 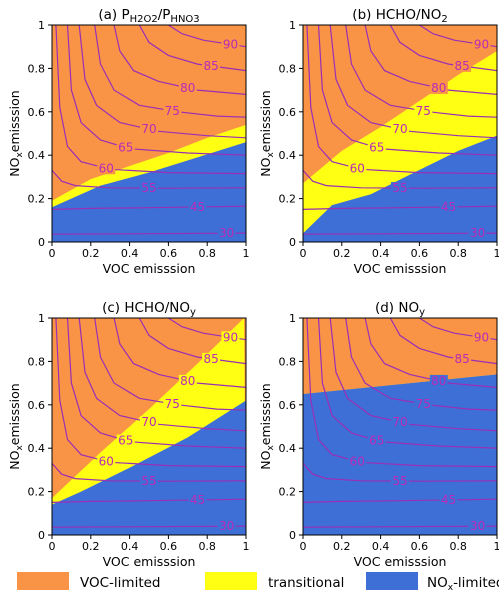 I want to click on y-tick-label: 0.6, so click(x=288, y=112).